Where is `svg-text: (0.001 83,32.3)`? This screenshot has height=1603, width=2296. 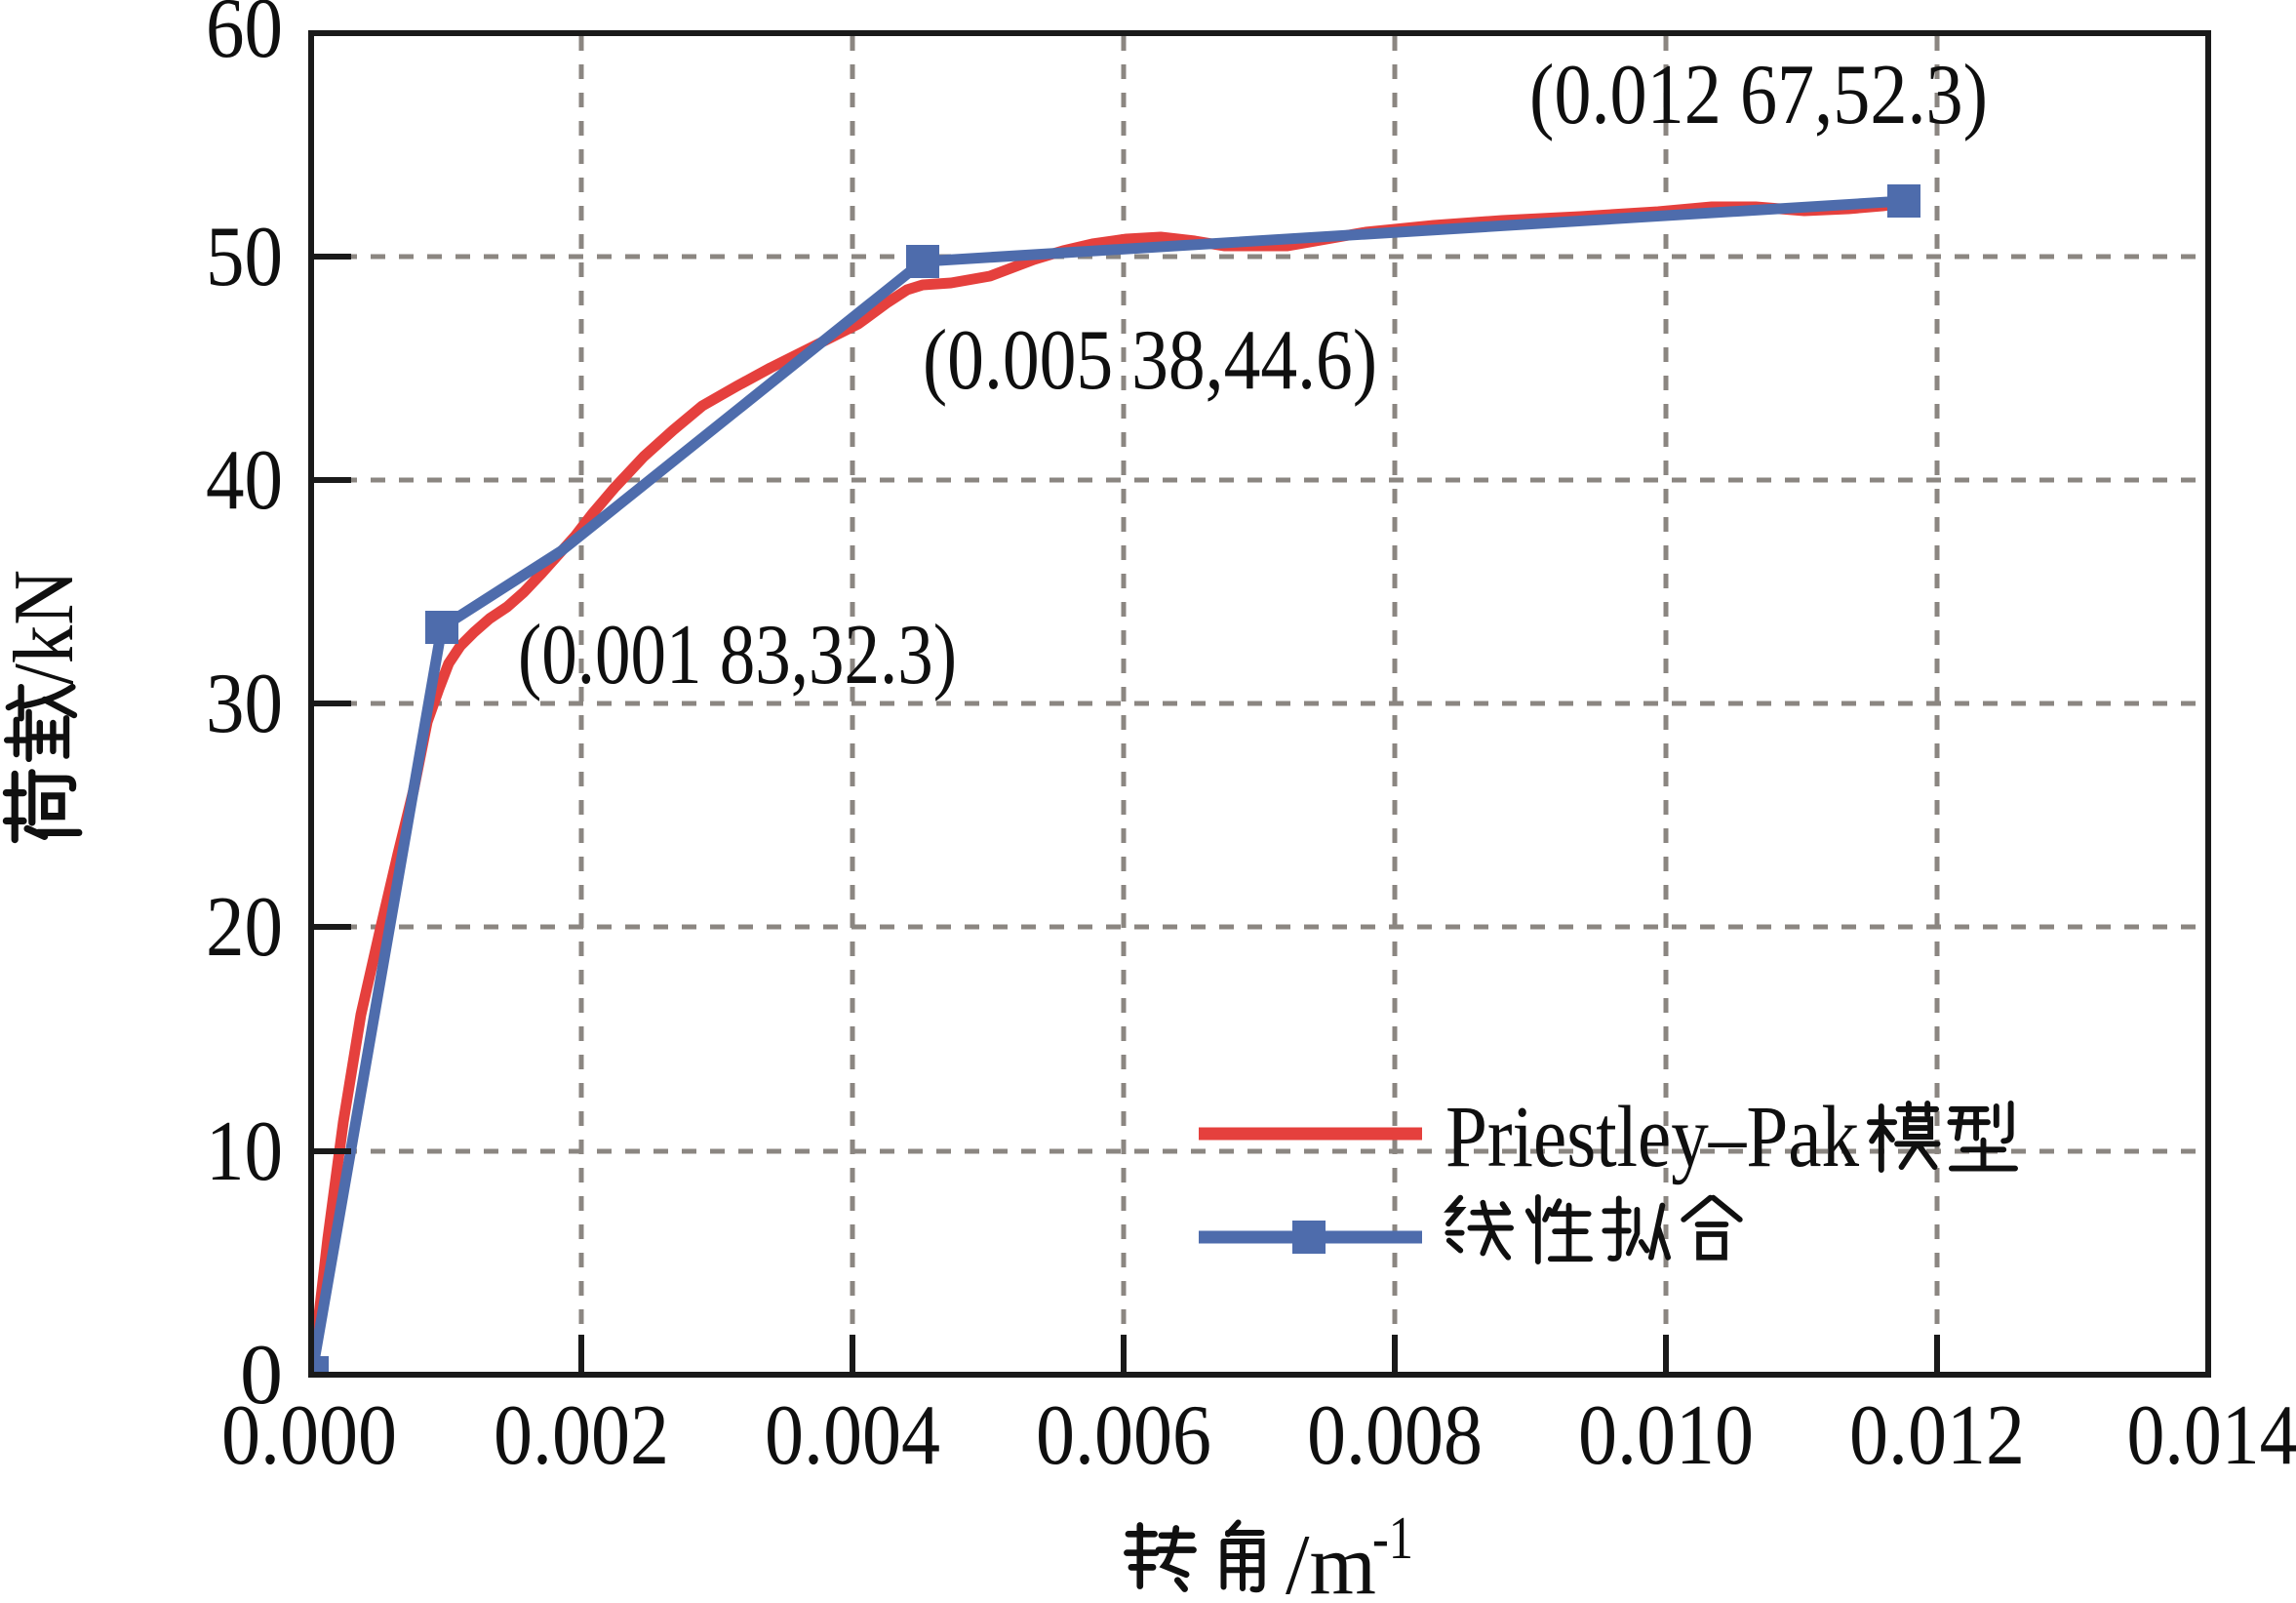 svg-text: (0.001 83,32.3) is located at coordinates (737, 655).